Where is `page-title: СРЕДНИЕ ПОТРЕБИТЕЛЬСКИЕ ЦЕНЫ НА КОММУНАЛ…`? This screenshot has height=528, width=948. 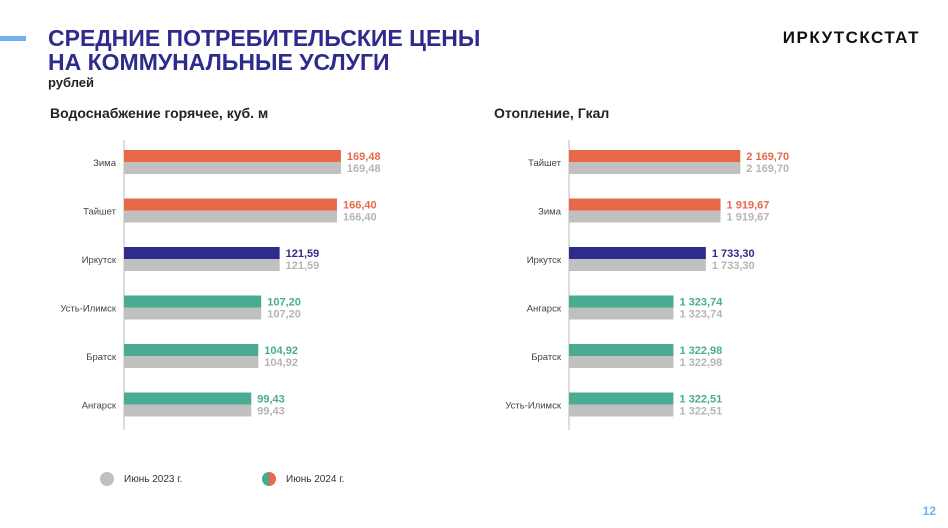 page-title: СРЕДНИЕ ПОТРЕБИТЕЛЬСКИЕ ЦЕНЫ НА КОММУНАЛ… is located at coordinates (264, 50).